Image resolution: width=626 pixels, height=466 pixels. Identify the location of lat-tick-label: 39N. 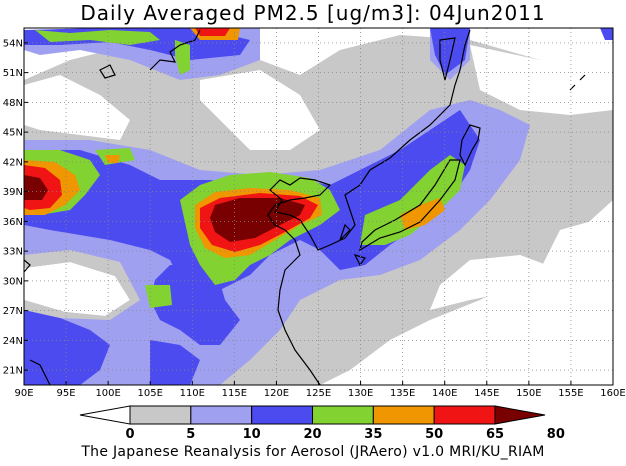
(13, 192).